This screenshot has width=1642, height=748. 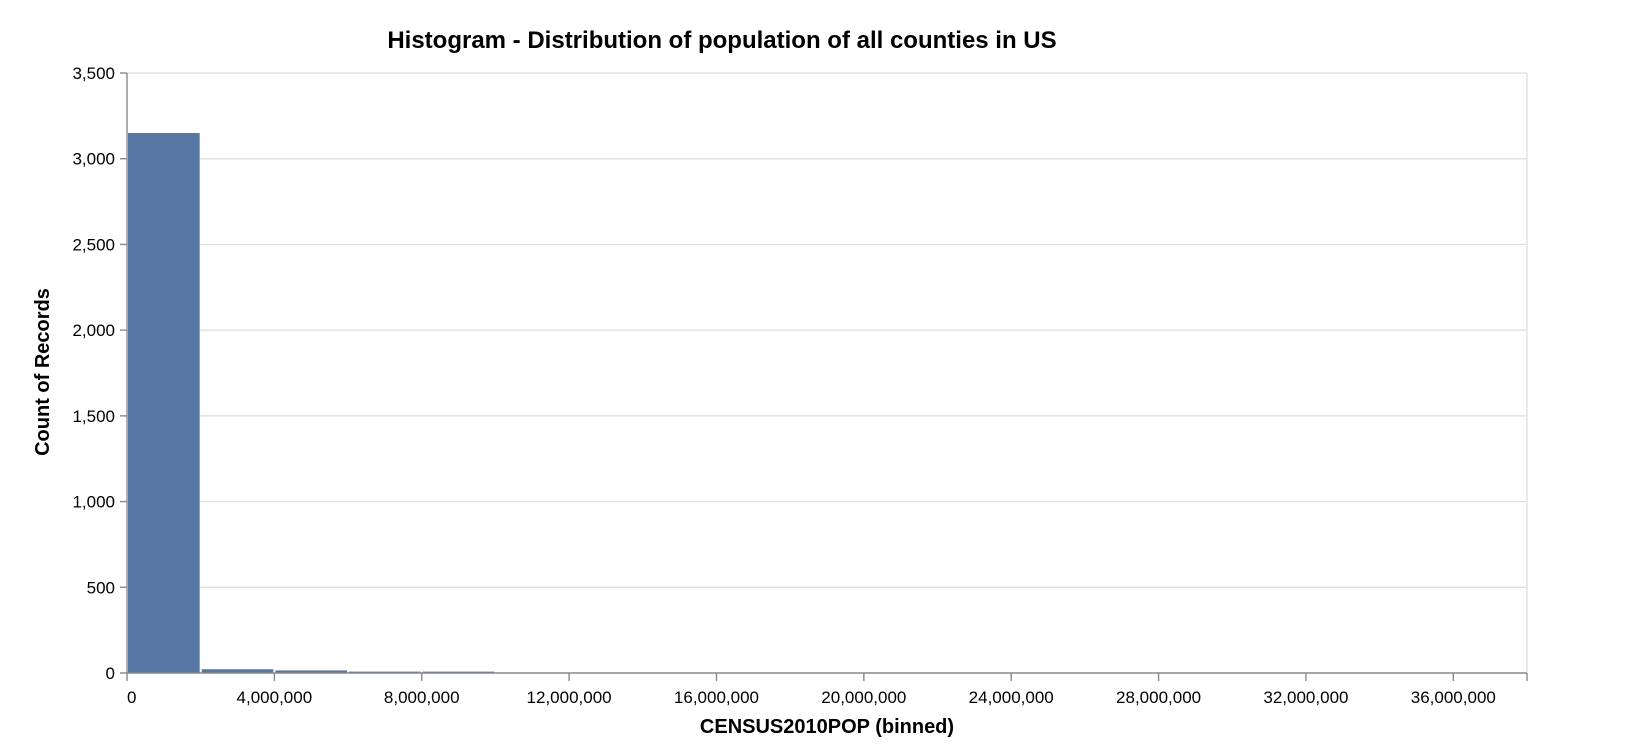 I want to click on x-tick-label: 16,000,000, so click(x=716, y=697).